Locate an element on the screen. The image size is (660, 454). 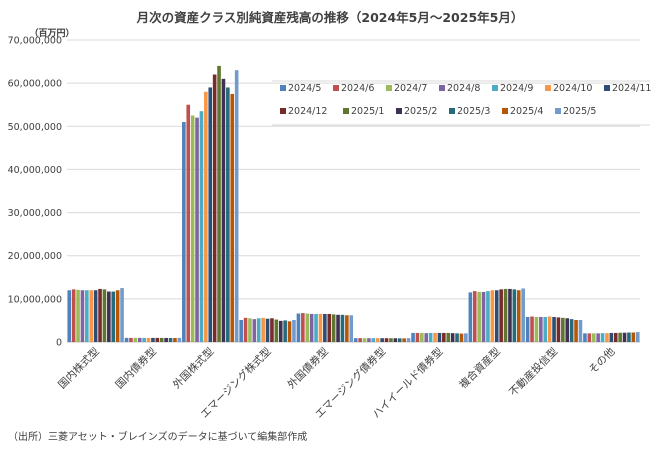
bar-2024/11-不動産投信型 is located at coordinates (554, 329).